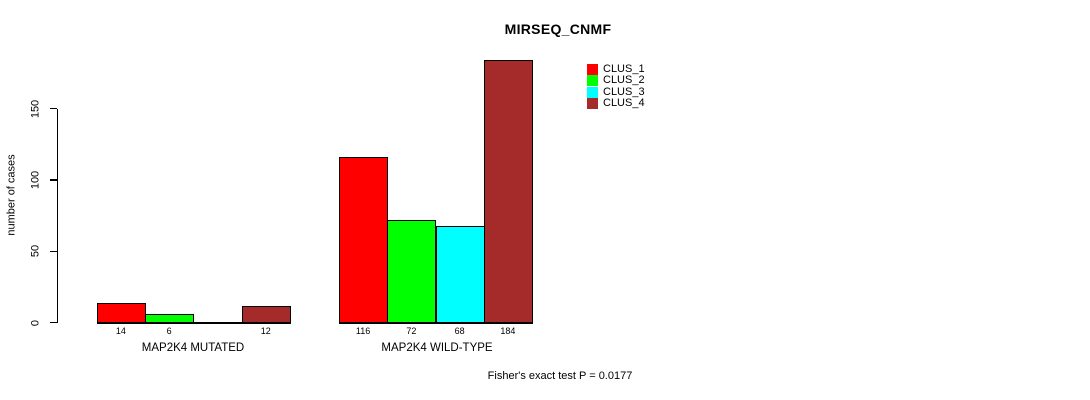  I want to click on legend-entry-CLUS_4: CLUS_4, so click(616, 103).